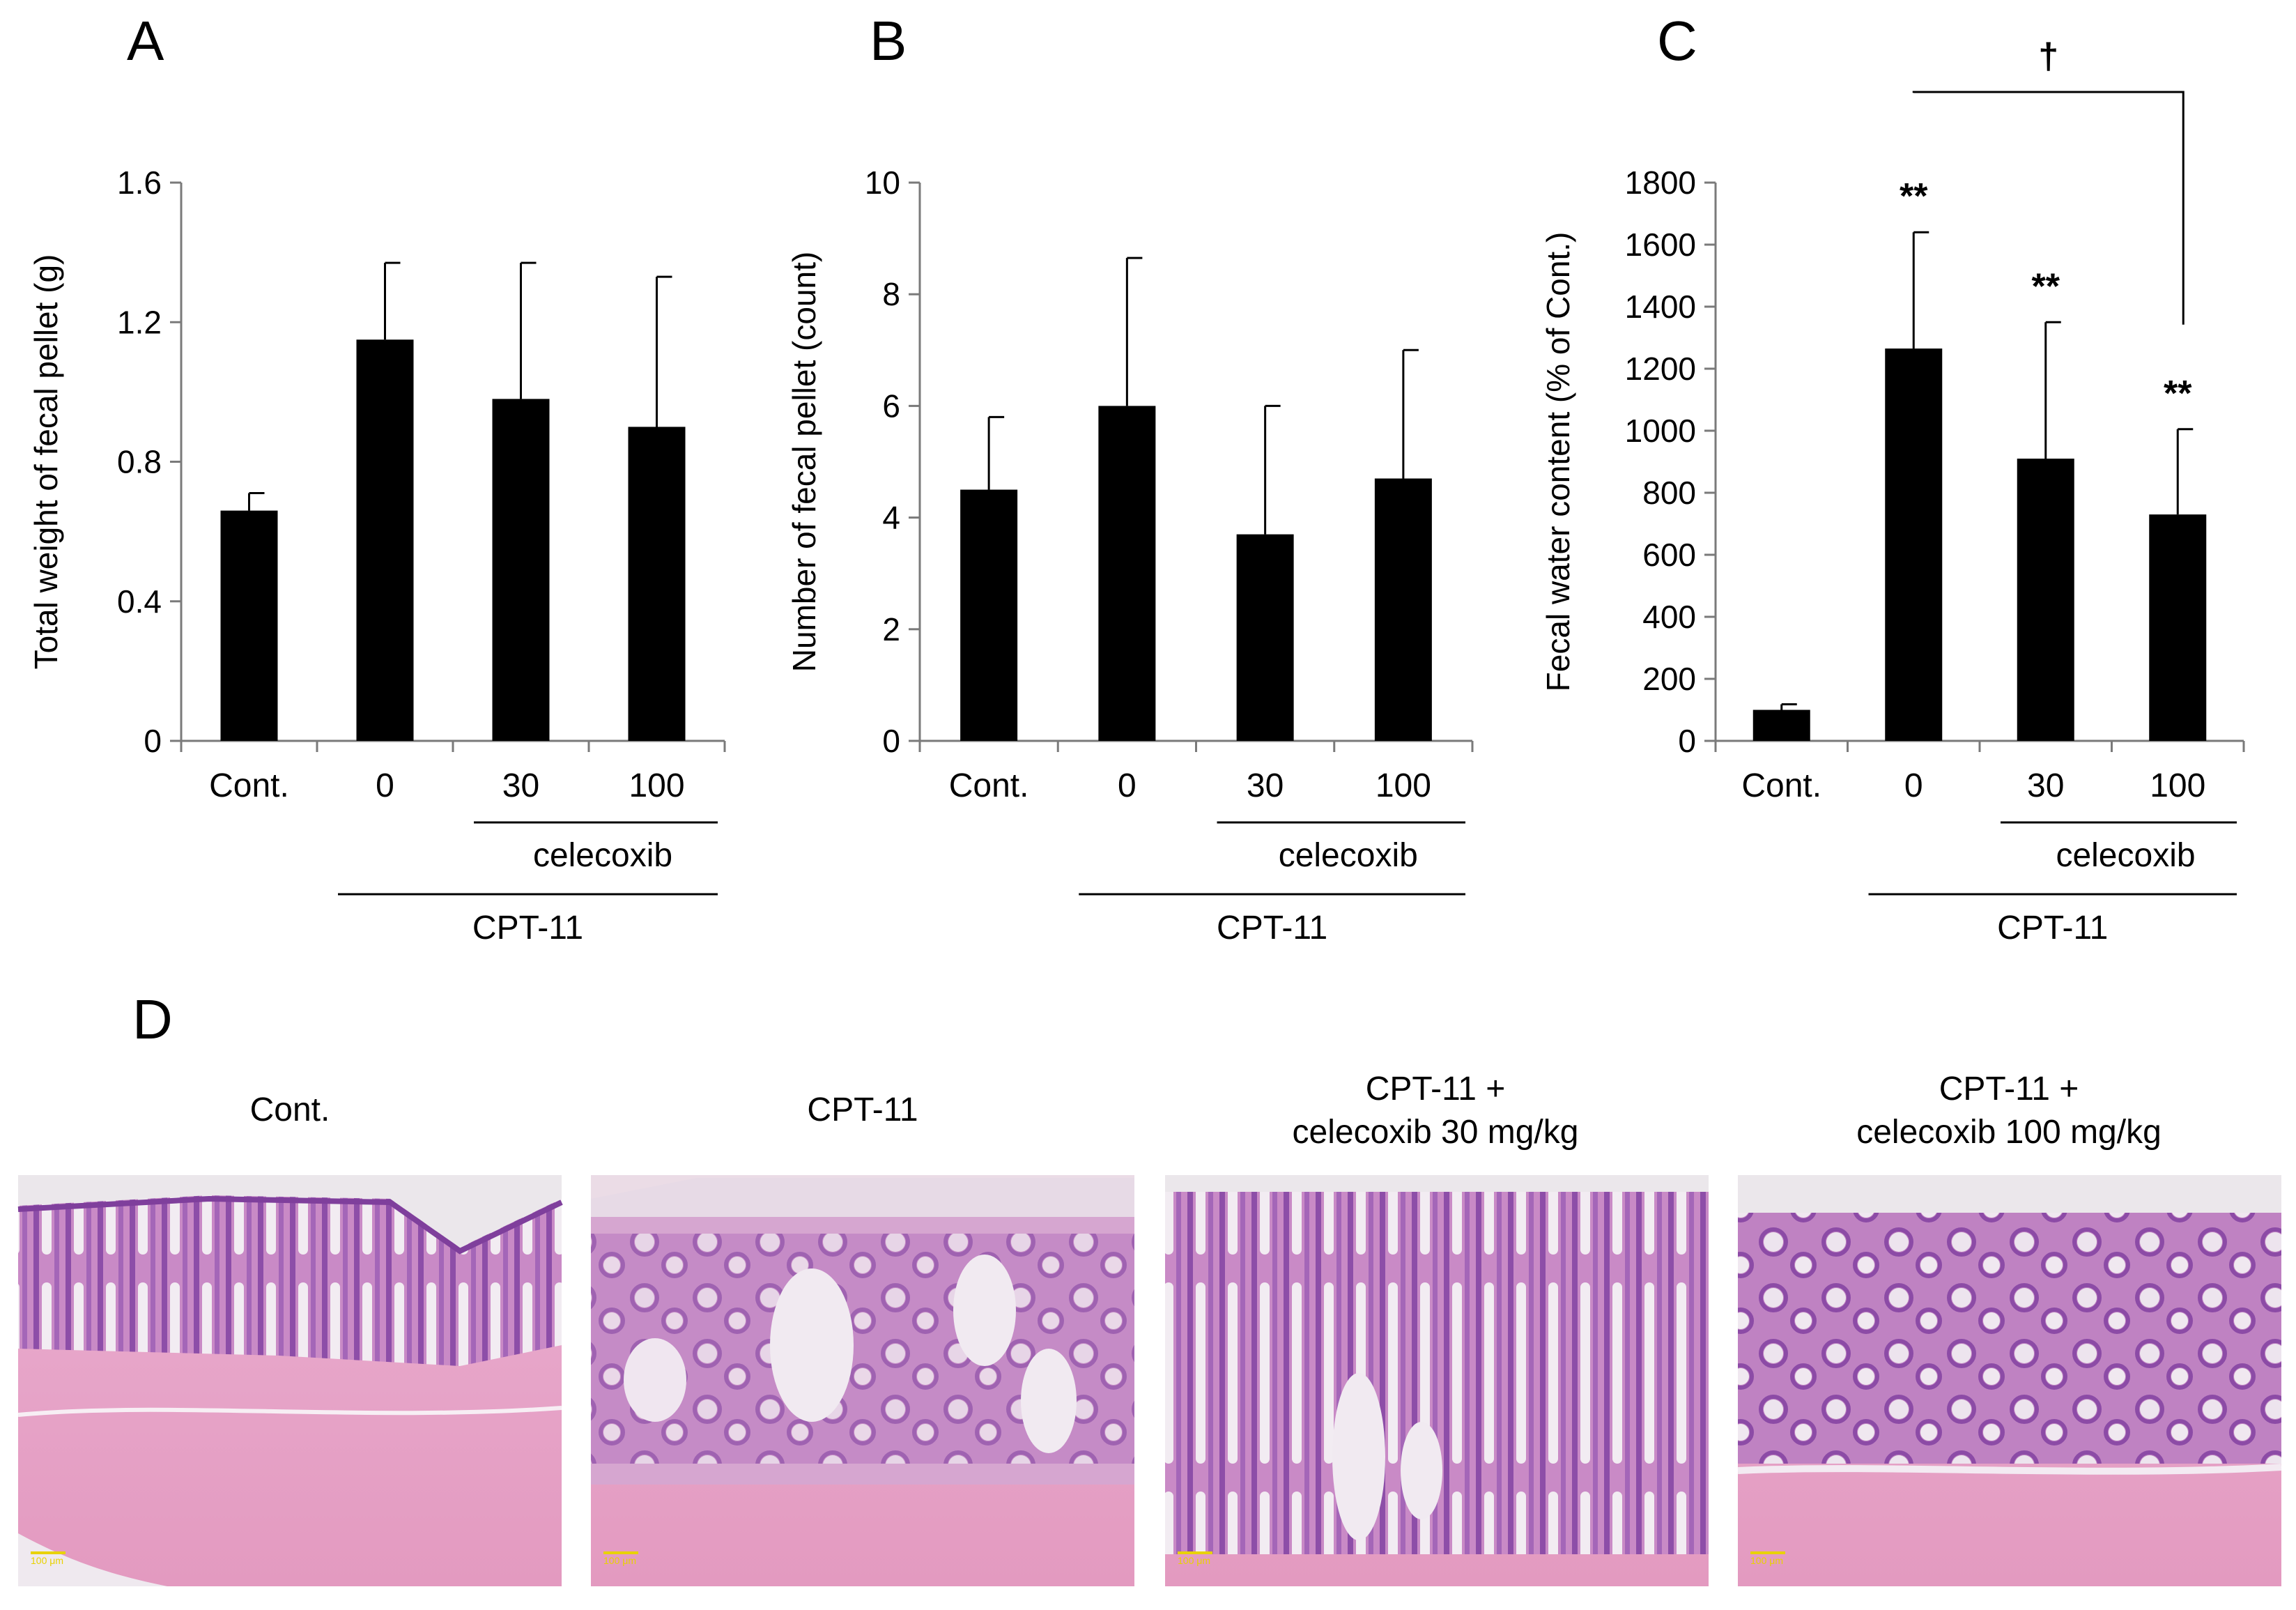  What do you see at coordinates (862, 1109) in the screenshot?
I see `micrograph-caption-cpt11: CPT-11` at bounding box center [862, 1109].